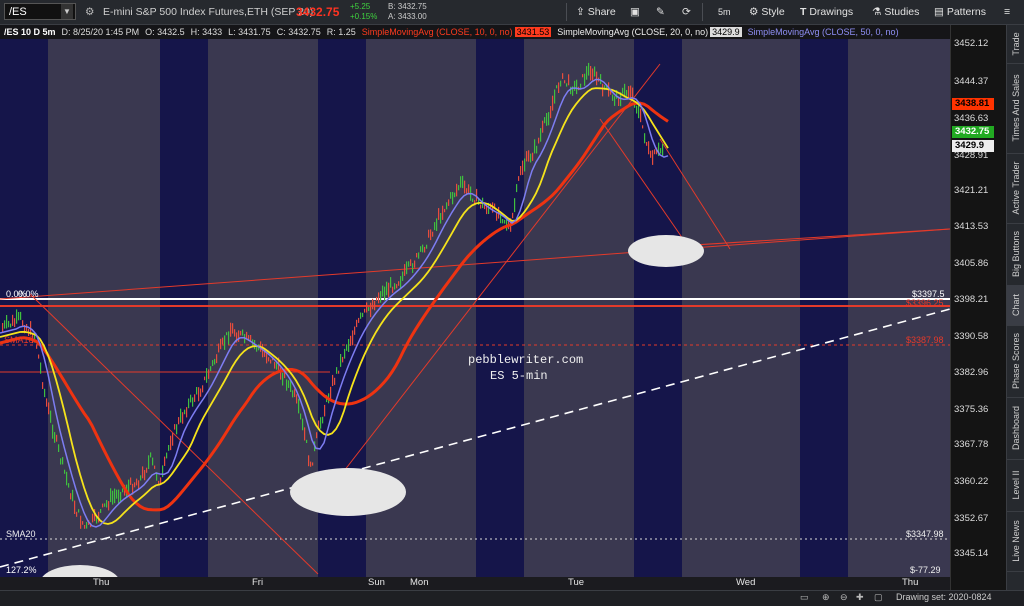 This screenshot has height=606, width=1024. What do you see at coordinates (803, 12) in the screenshot?
I see `drawings-icon: T` at bounding box center [803, 12].